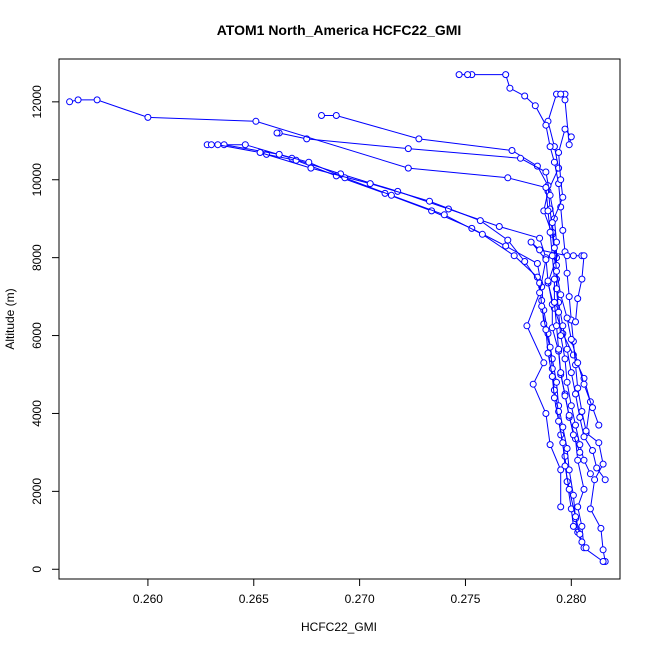  I want to click on x-tick-label: 0.280, so click(571, 599).